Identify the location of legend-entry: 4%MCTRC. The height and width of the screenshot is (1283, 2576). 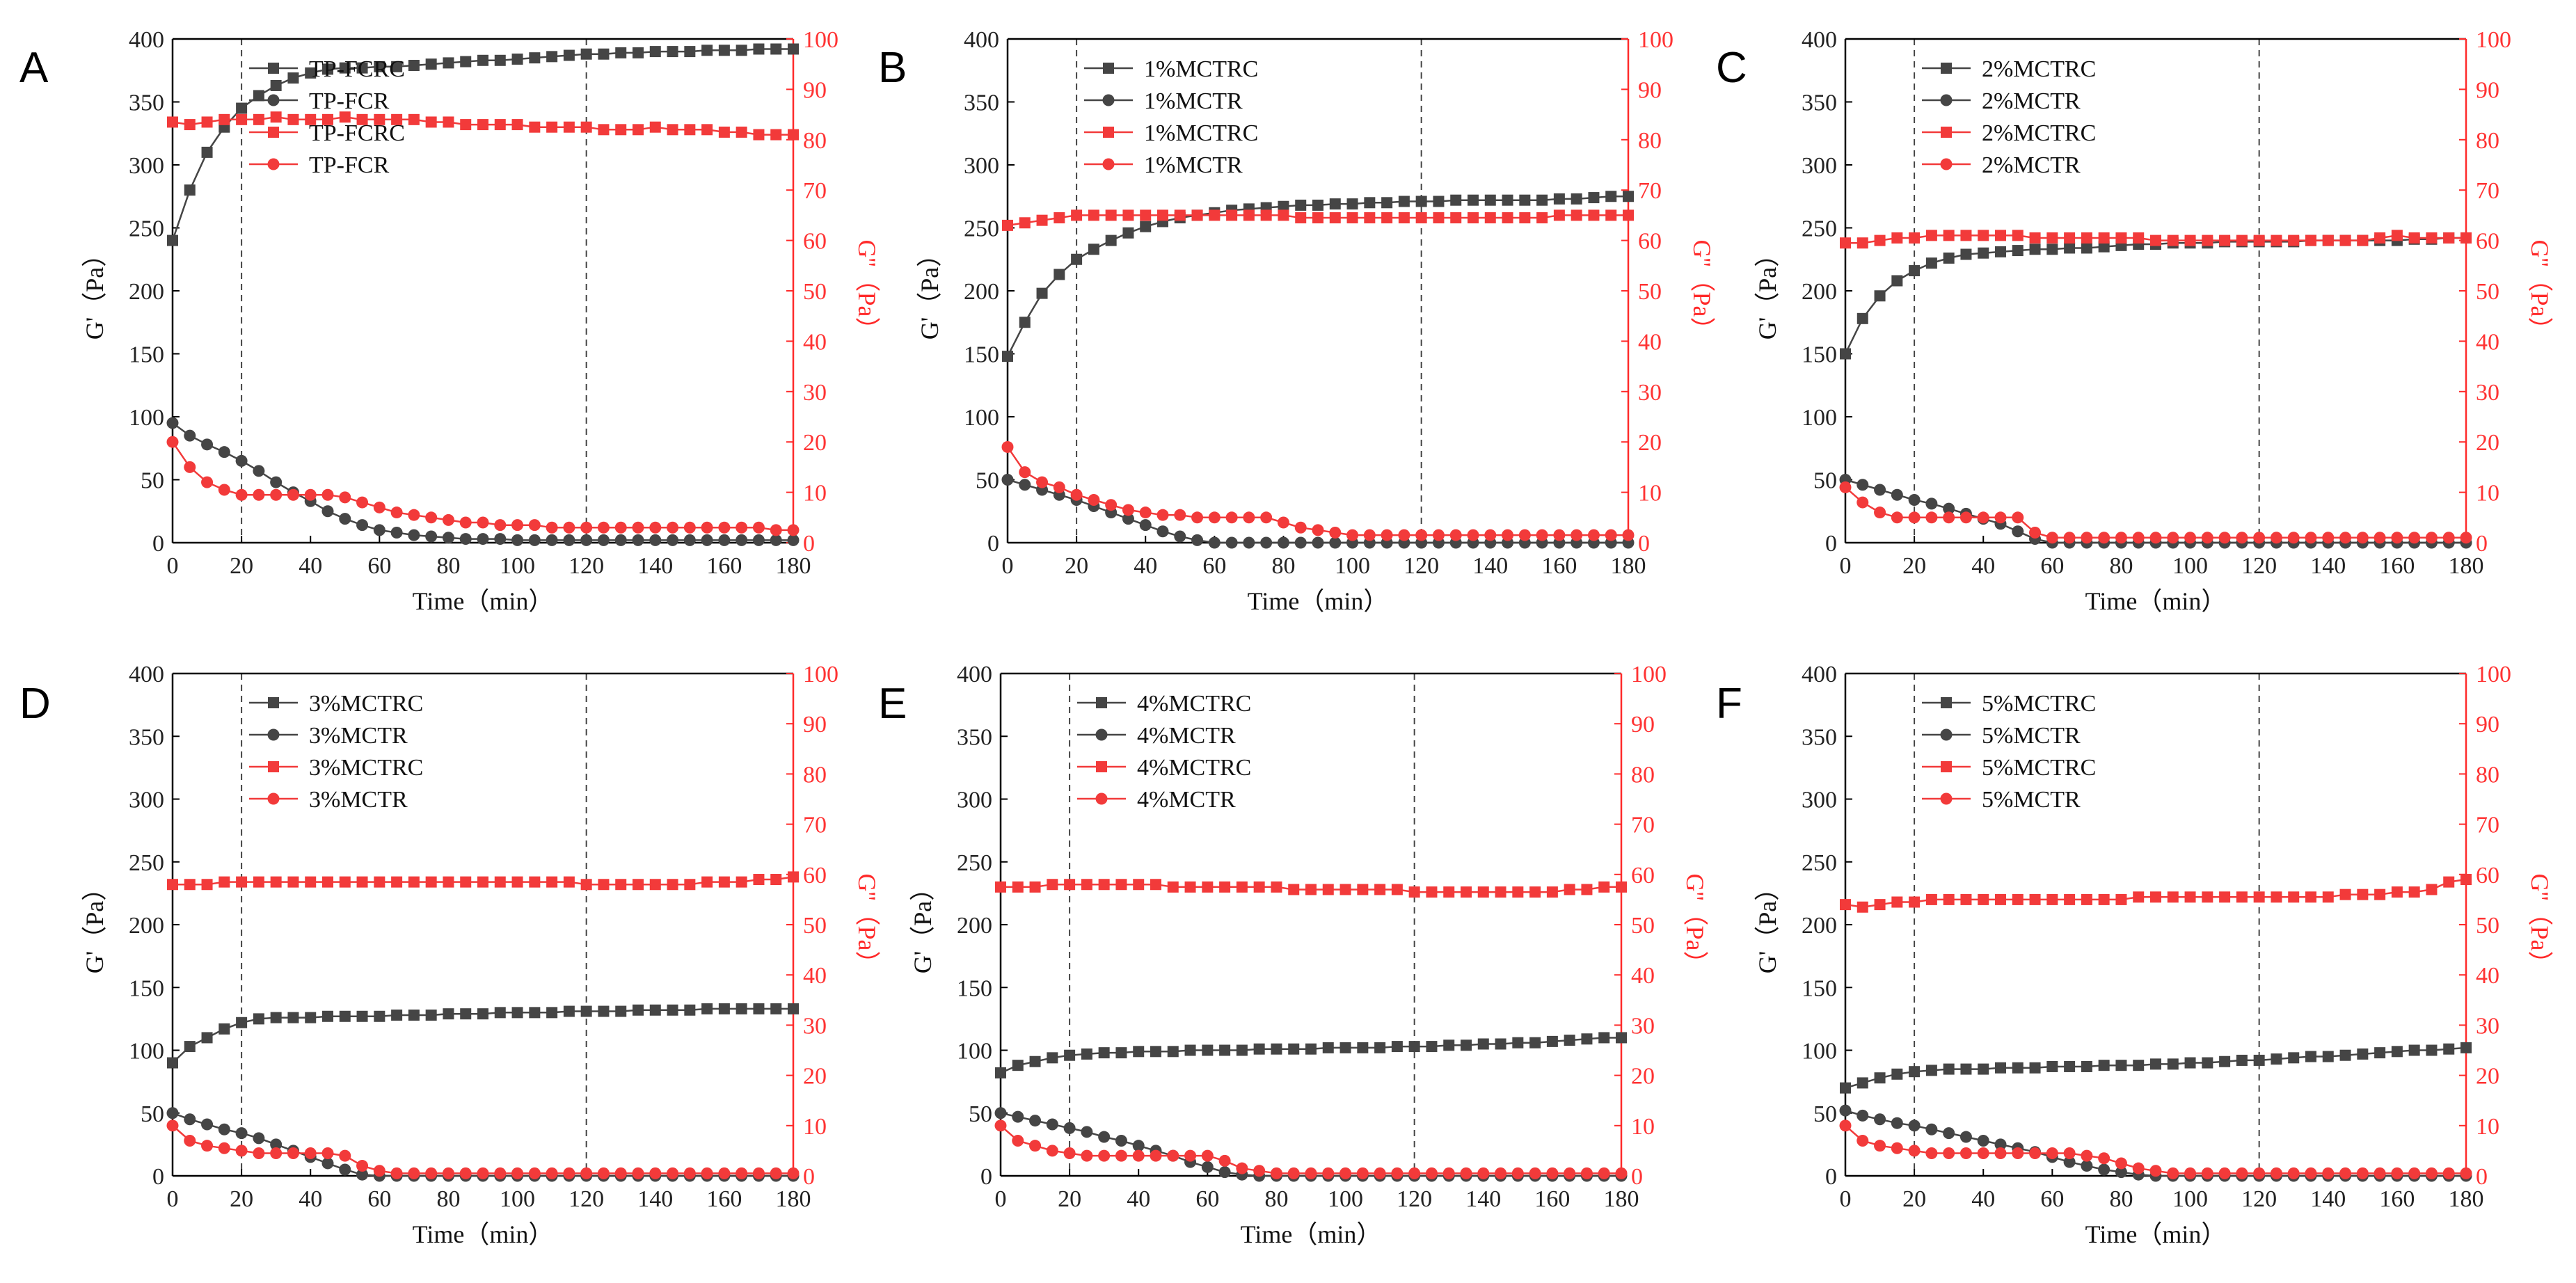
(1194, 704).